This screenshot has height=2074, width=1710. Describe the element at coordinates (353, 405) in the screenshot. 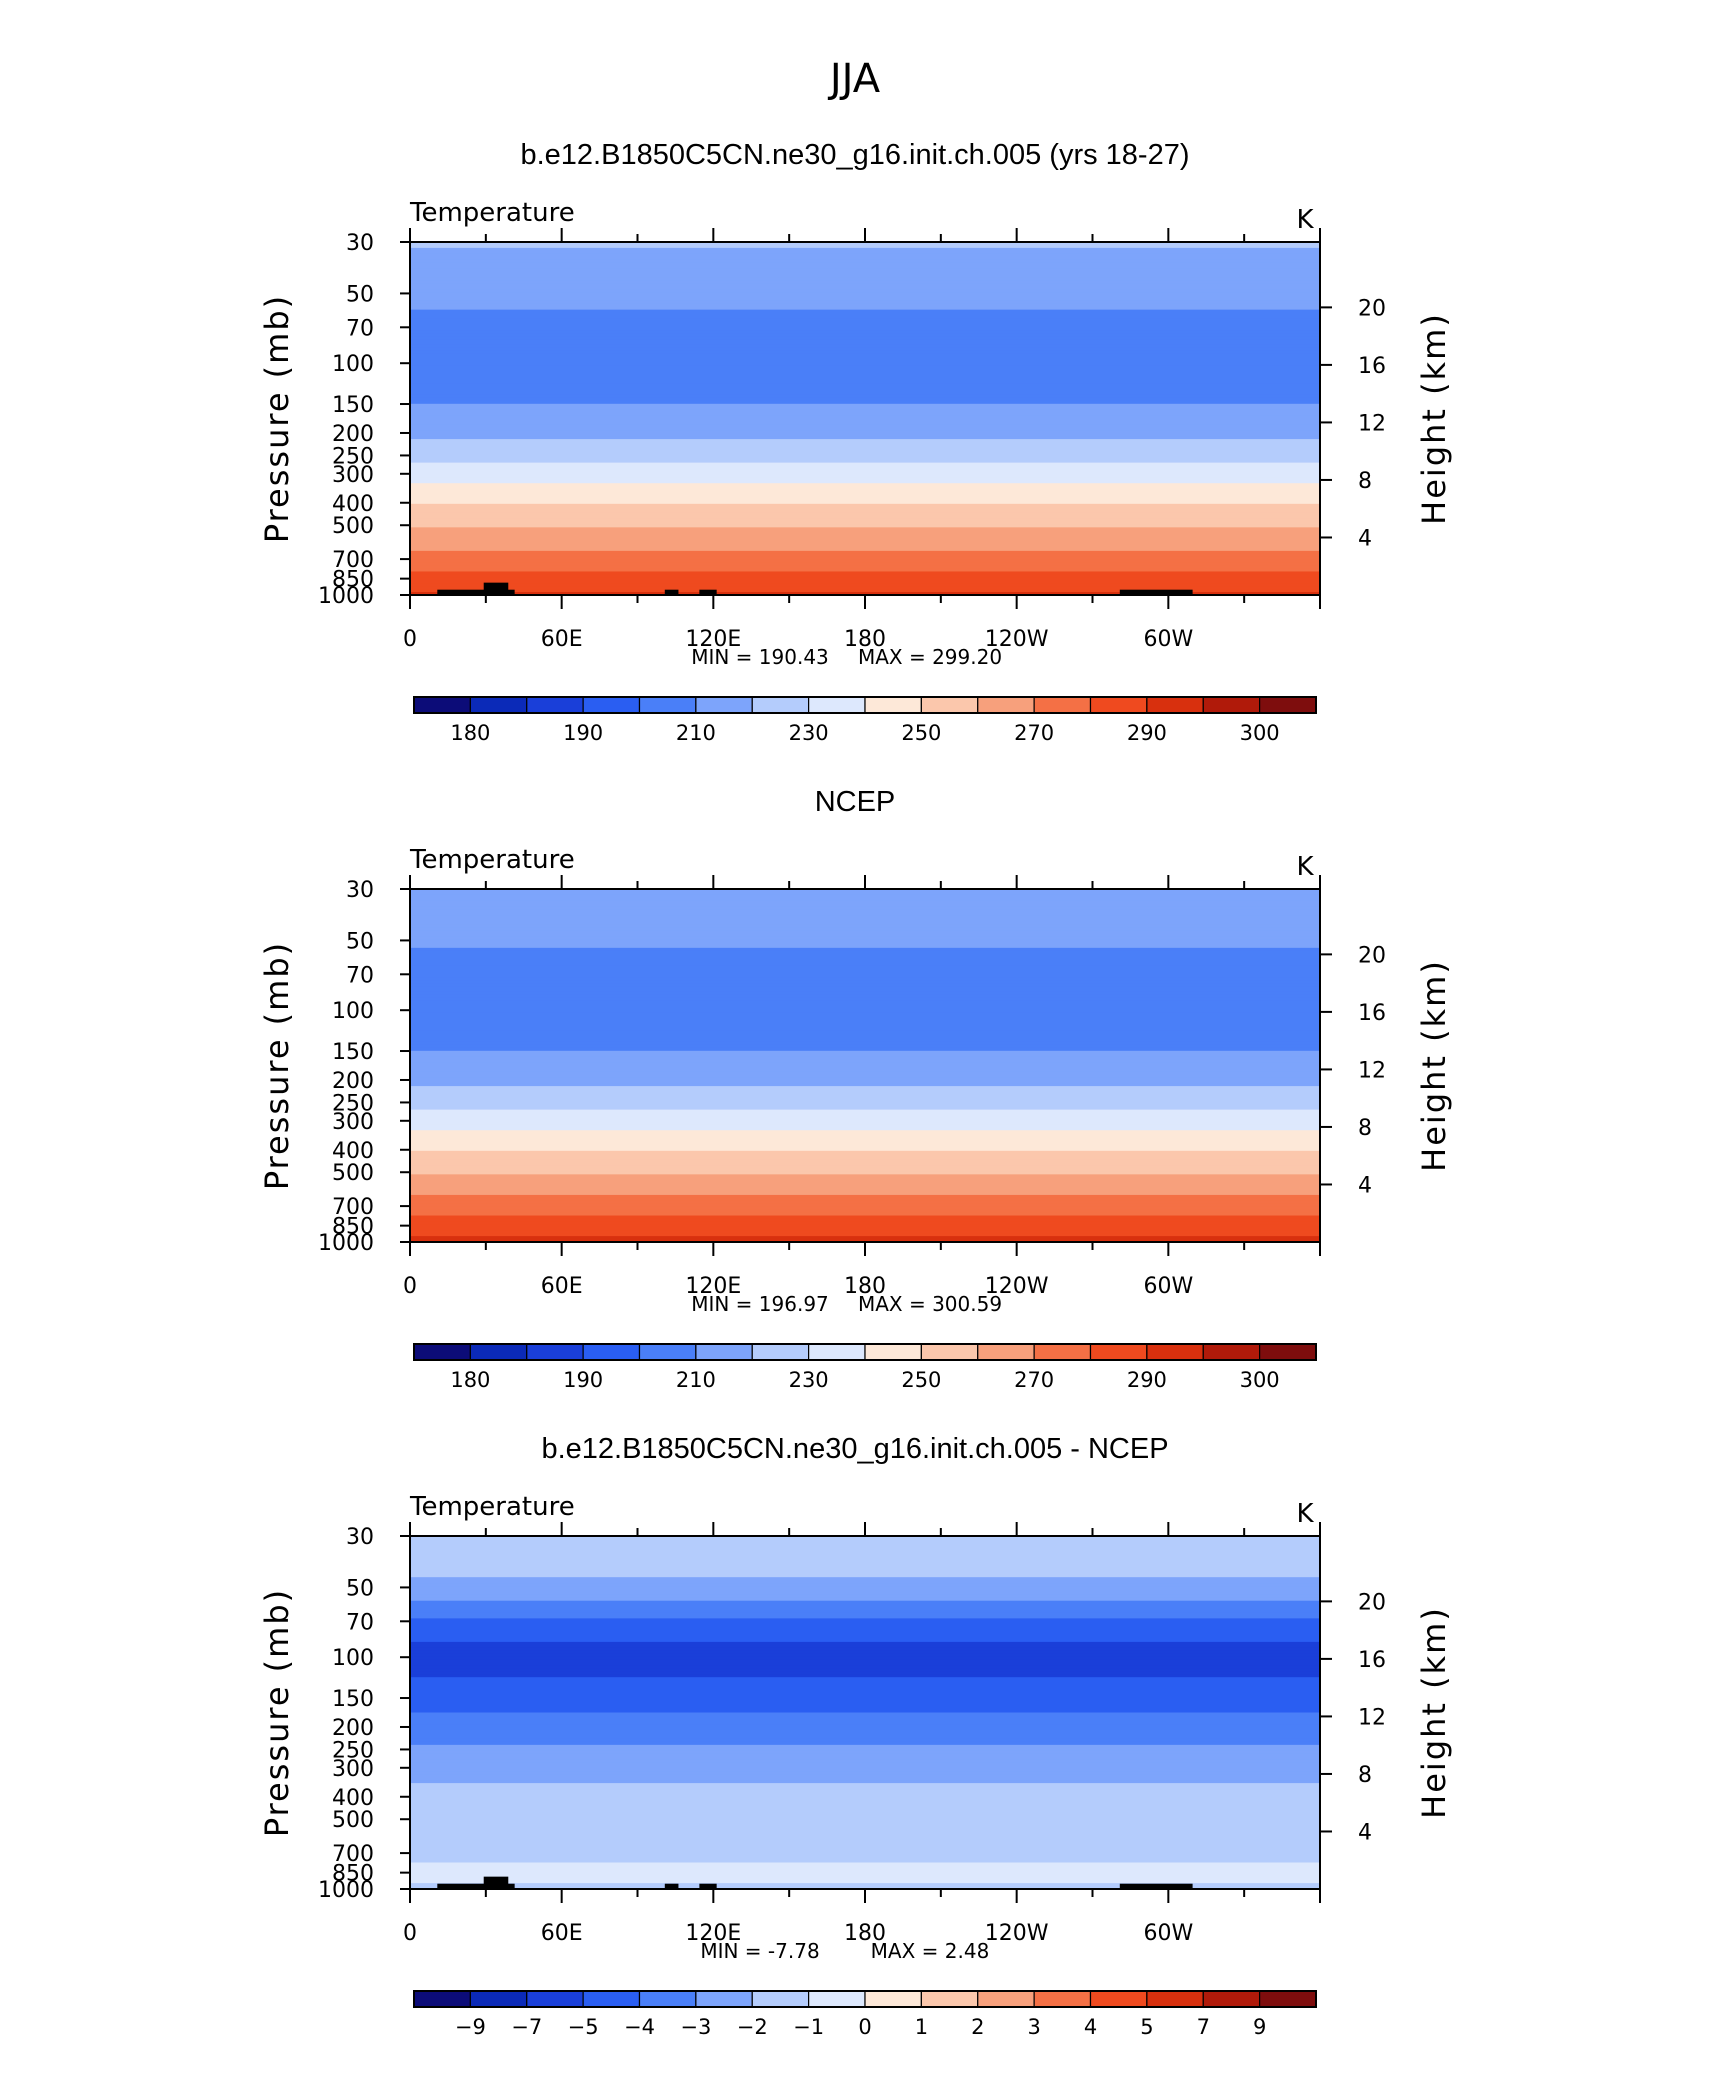

I see `y-tick-label: 150` at that location.